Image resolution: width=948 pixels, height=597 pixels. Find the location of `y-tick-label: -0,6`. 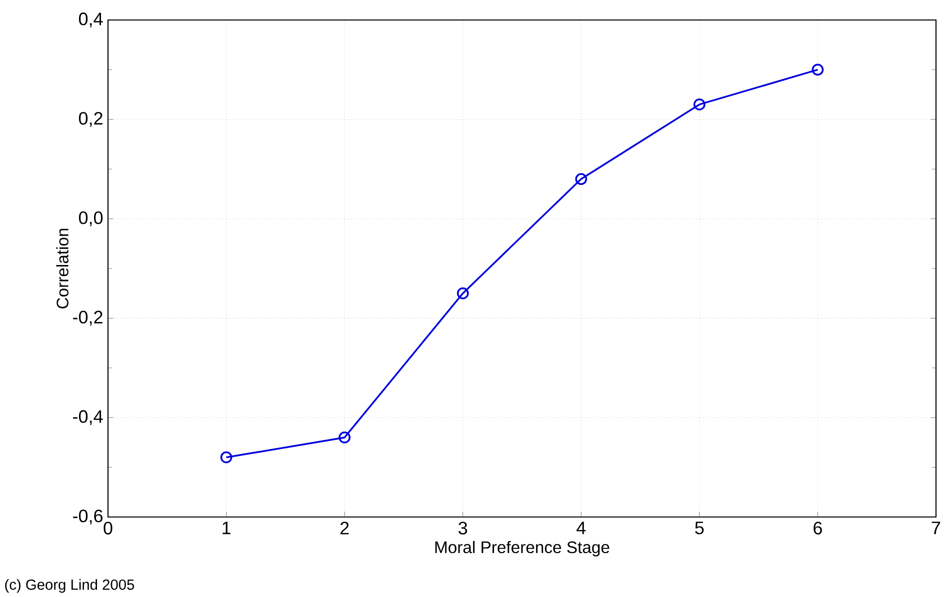

y-tick-label: -0,6 is located at coordinates (88, 517).